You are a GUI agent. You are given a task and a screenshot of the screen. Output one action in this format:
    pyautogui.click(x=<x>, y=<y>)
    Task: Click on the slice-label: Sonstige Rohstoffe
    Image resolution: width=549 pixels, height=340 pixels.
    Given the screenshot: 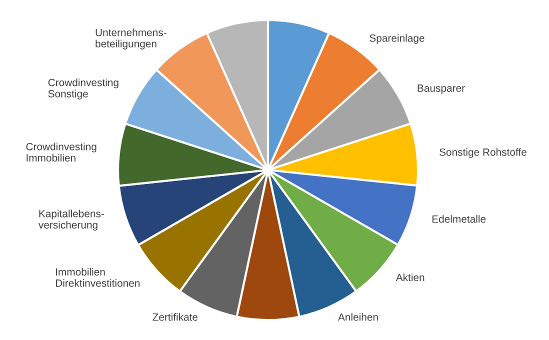 What is the action you would take?
    pyautogui.click(x=483, y=153)
    